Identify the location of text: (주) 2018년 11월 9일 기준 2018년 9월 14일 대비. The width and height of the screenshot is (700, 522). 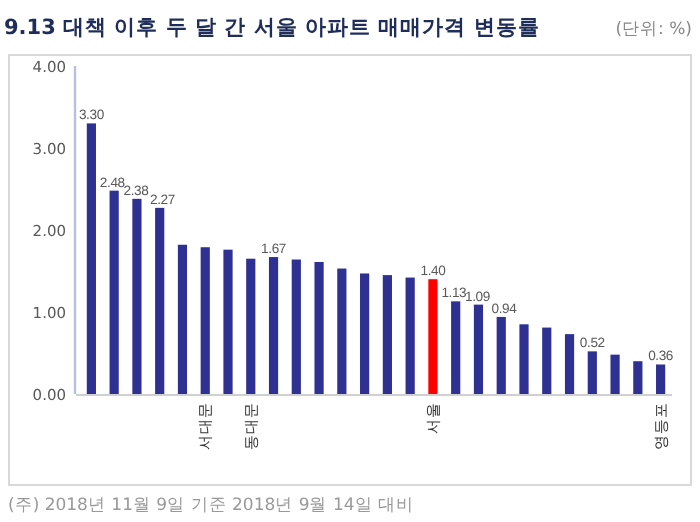
(211, 506).